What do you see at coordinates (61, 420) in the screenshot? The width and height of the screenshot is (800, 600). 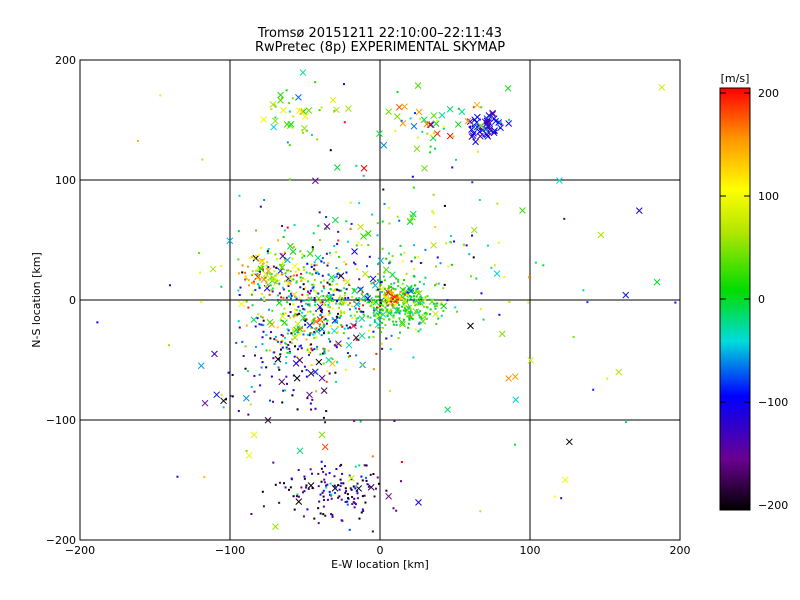 I see `y-tick-label: −100` at bounding box center [61, 420].